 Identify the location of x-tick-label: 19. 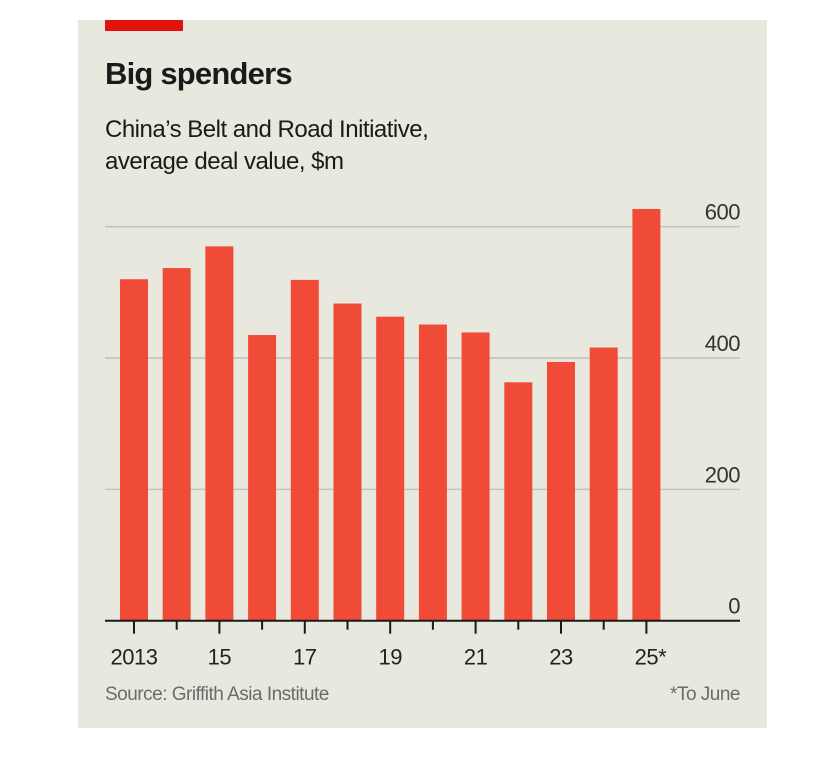
(390, 657).